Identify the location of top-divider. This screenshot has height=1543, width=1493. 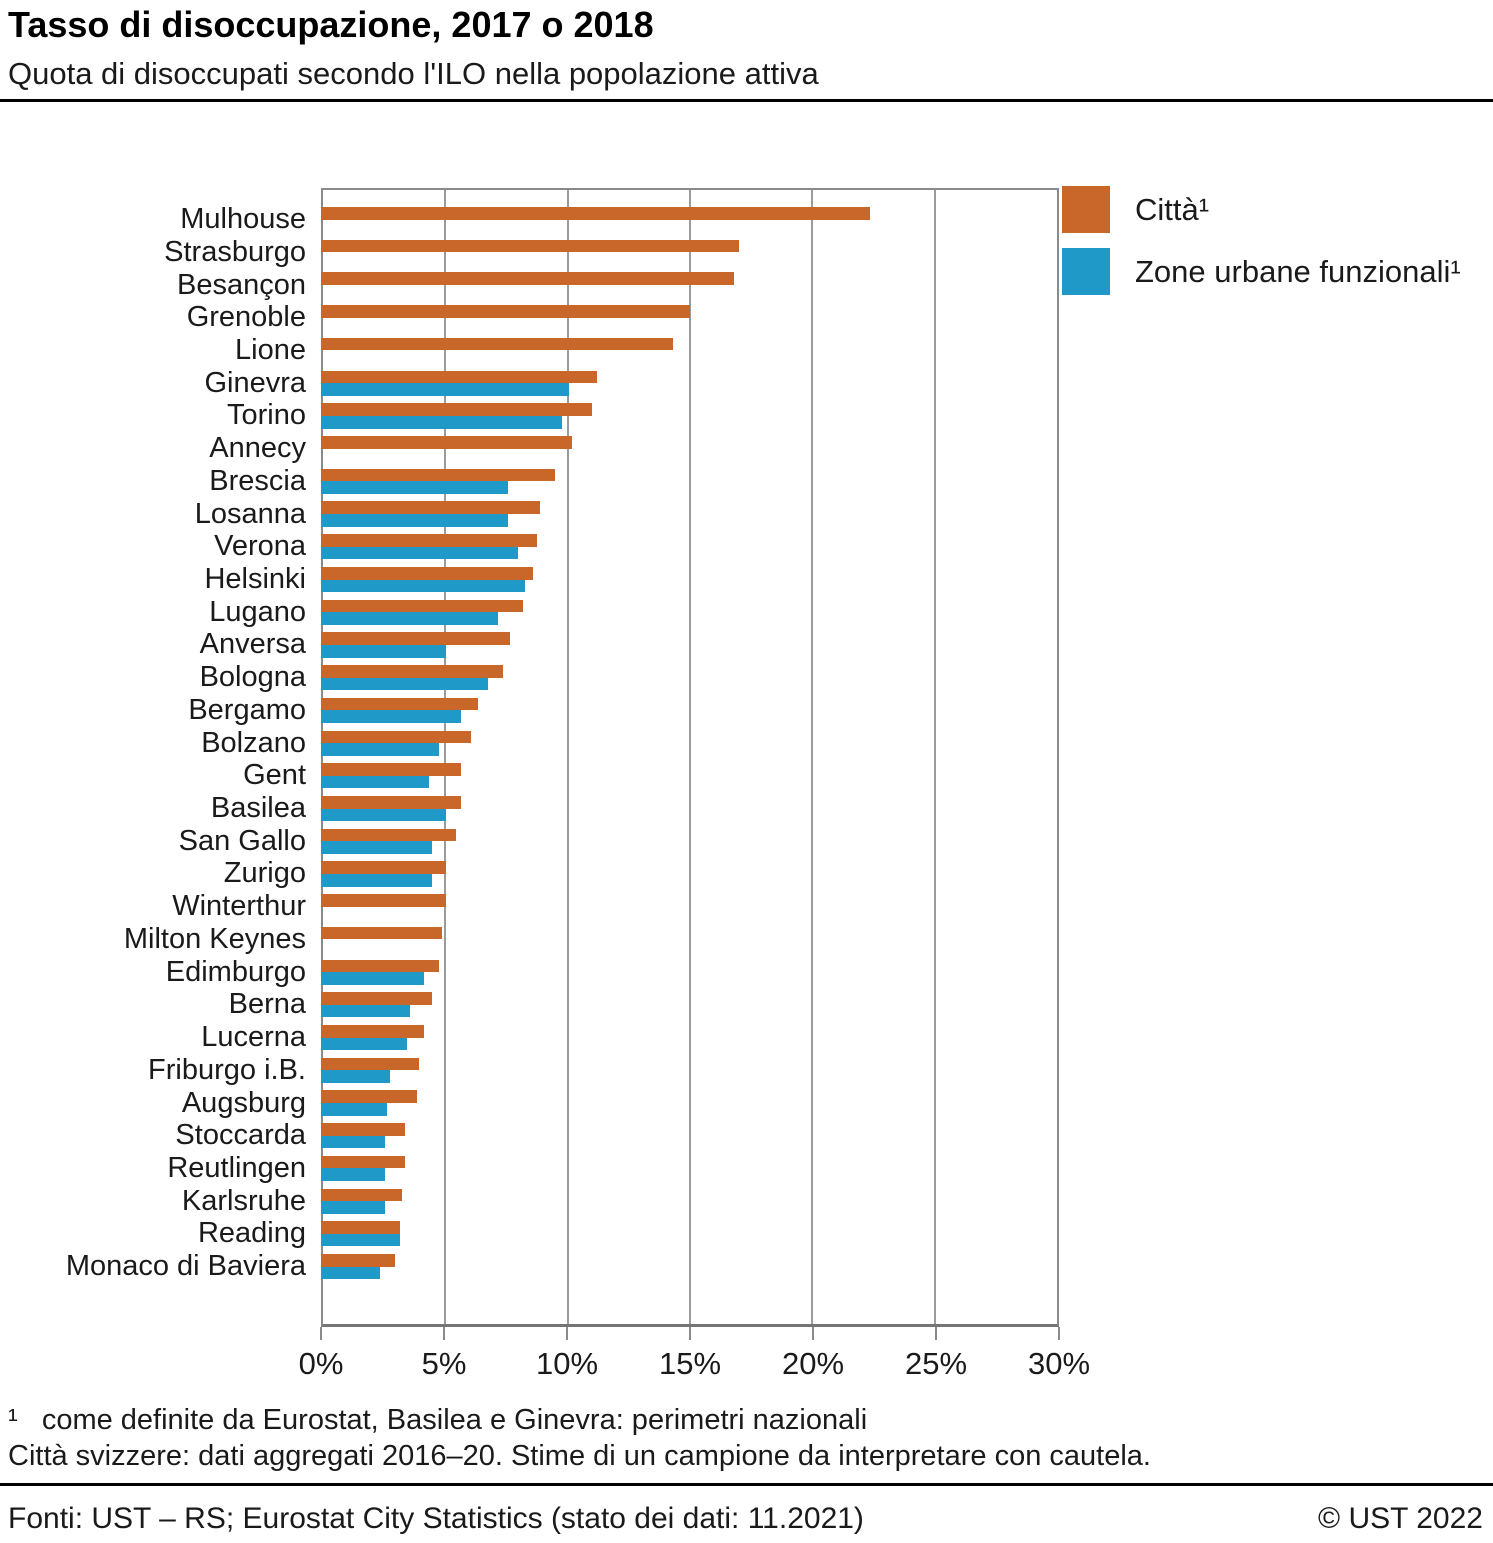
(746, 100).